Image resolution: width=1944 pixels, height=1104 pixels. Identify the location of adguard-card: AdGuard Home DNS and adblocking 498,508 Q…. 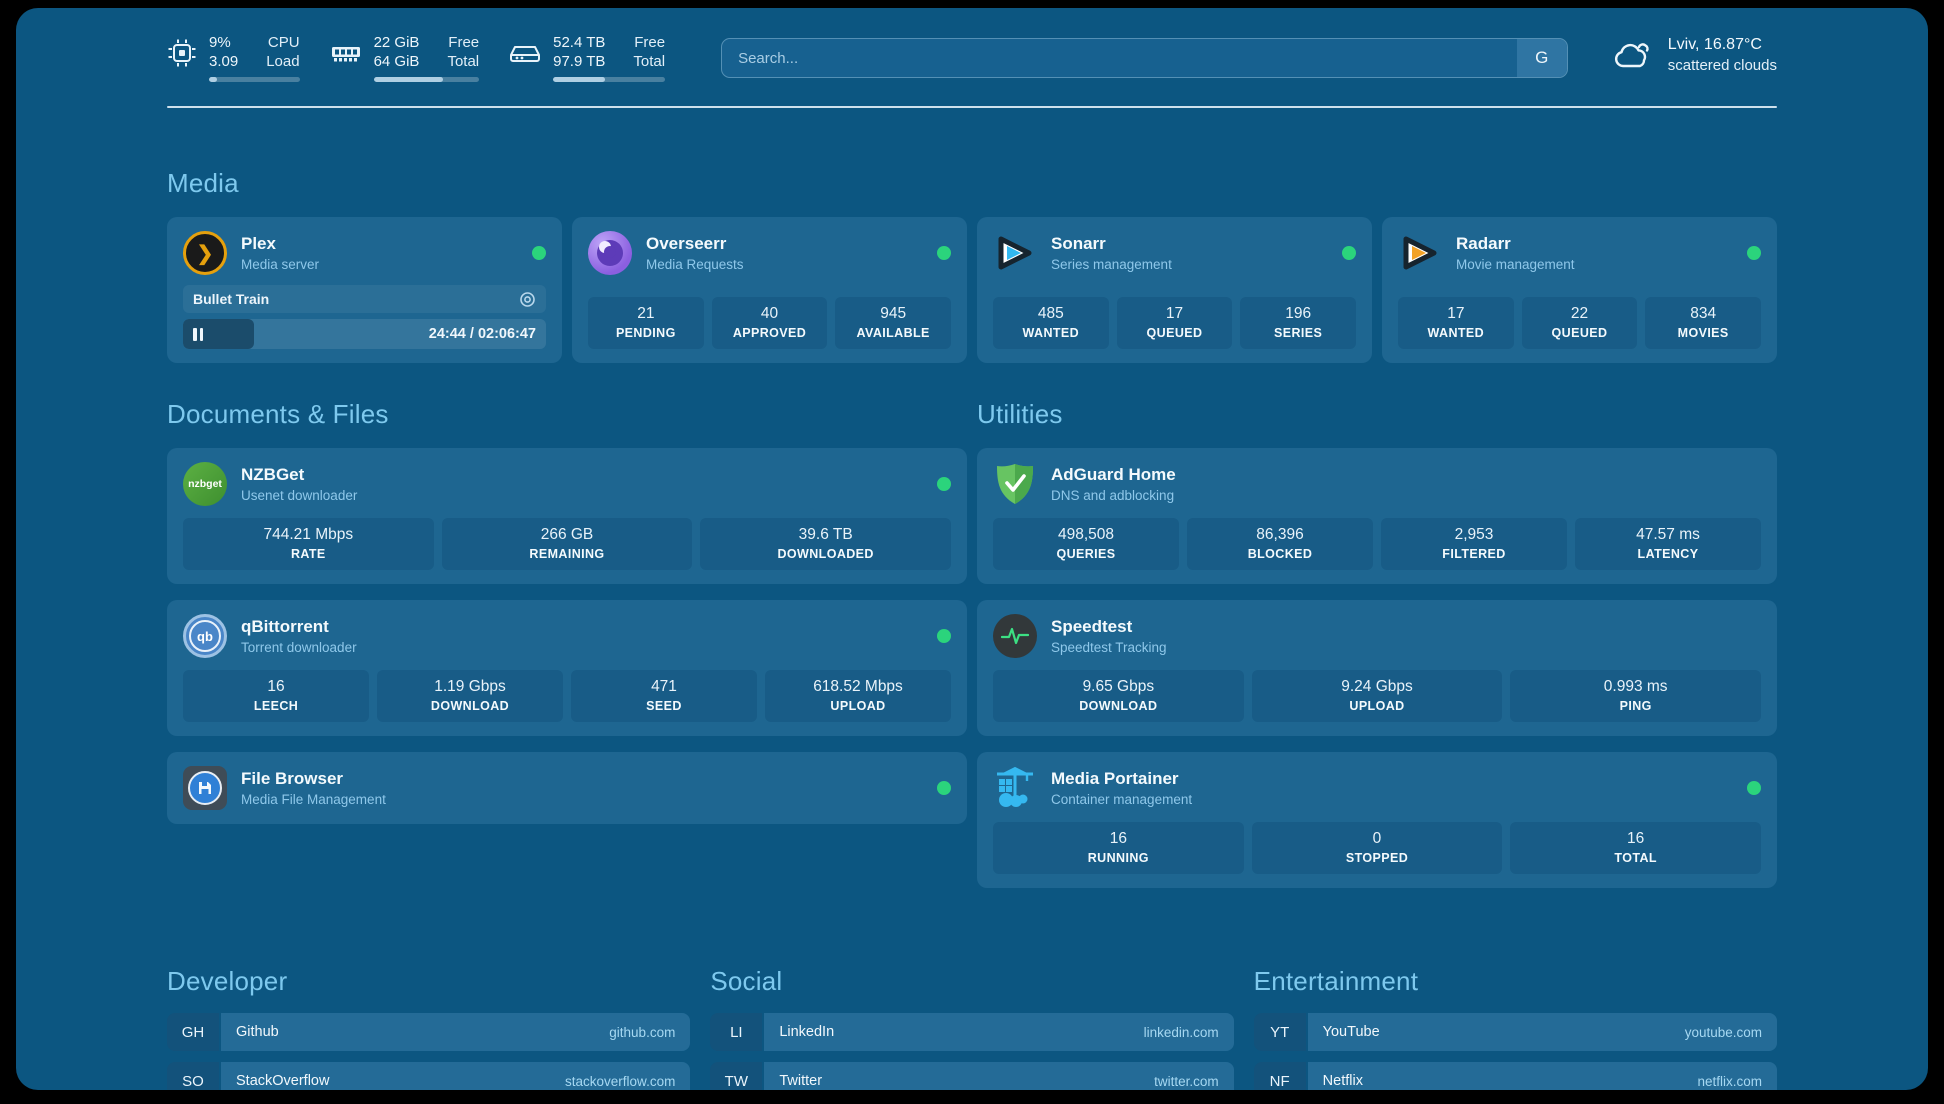
(1377, 516).